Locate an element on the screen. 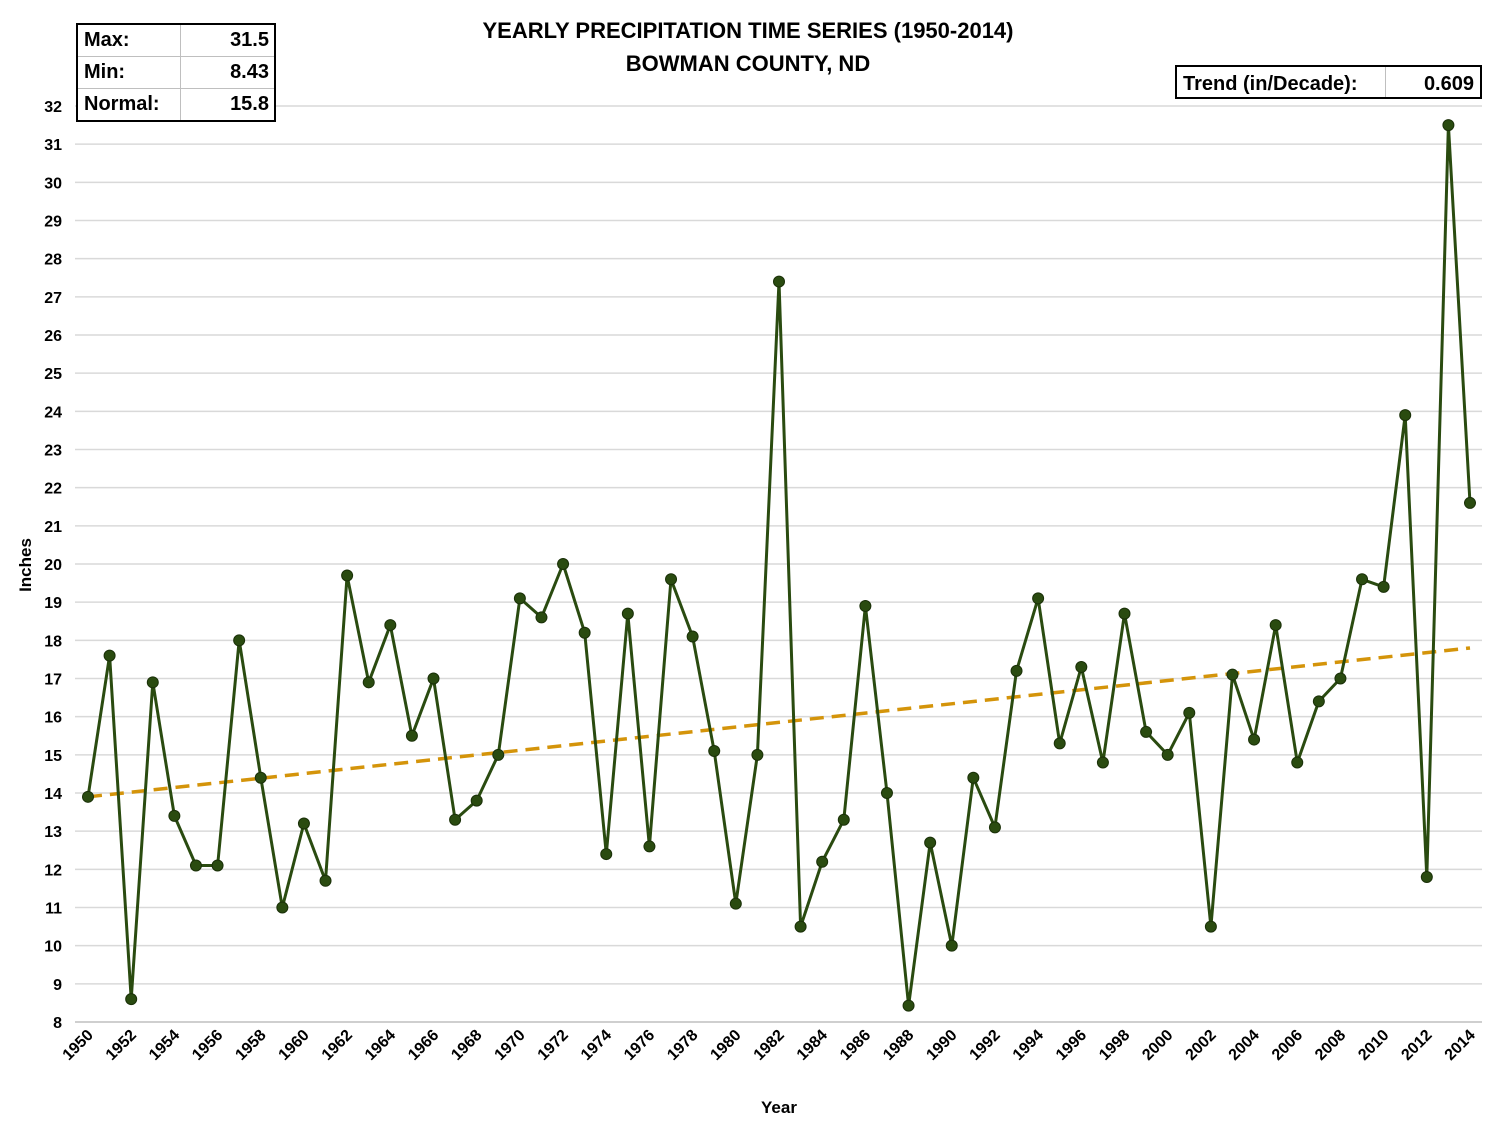  y-tick-label: 17 is located at coordinates (53, 680).